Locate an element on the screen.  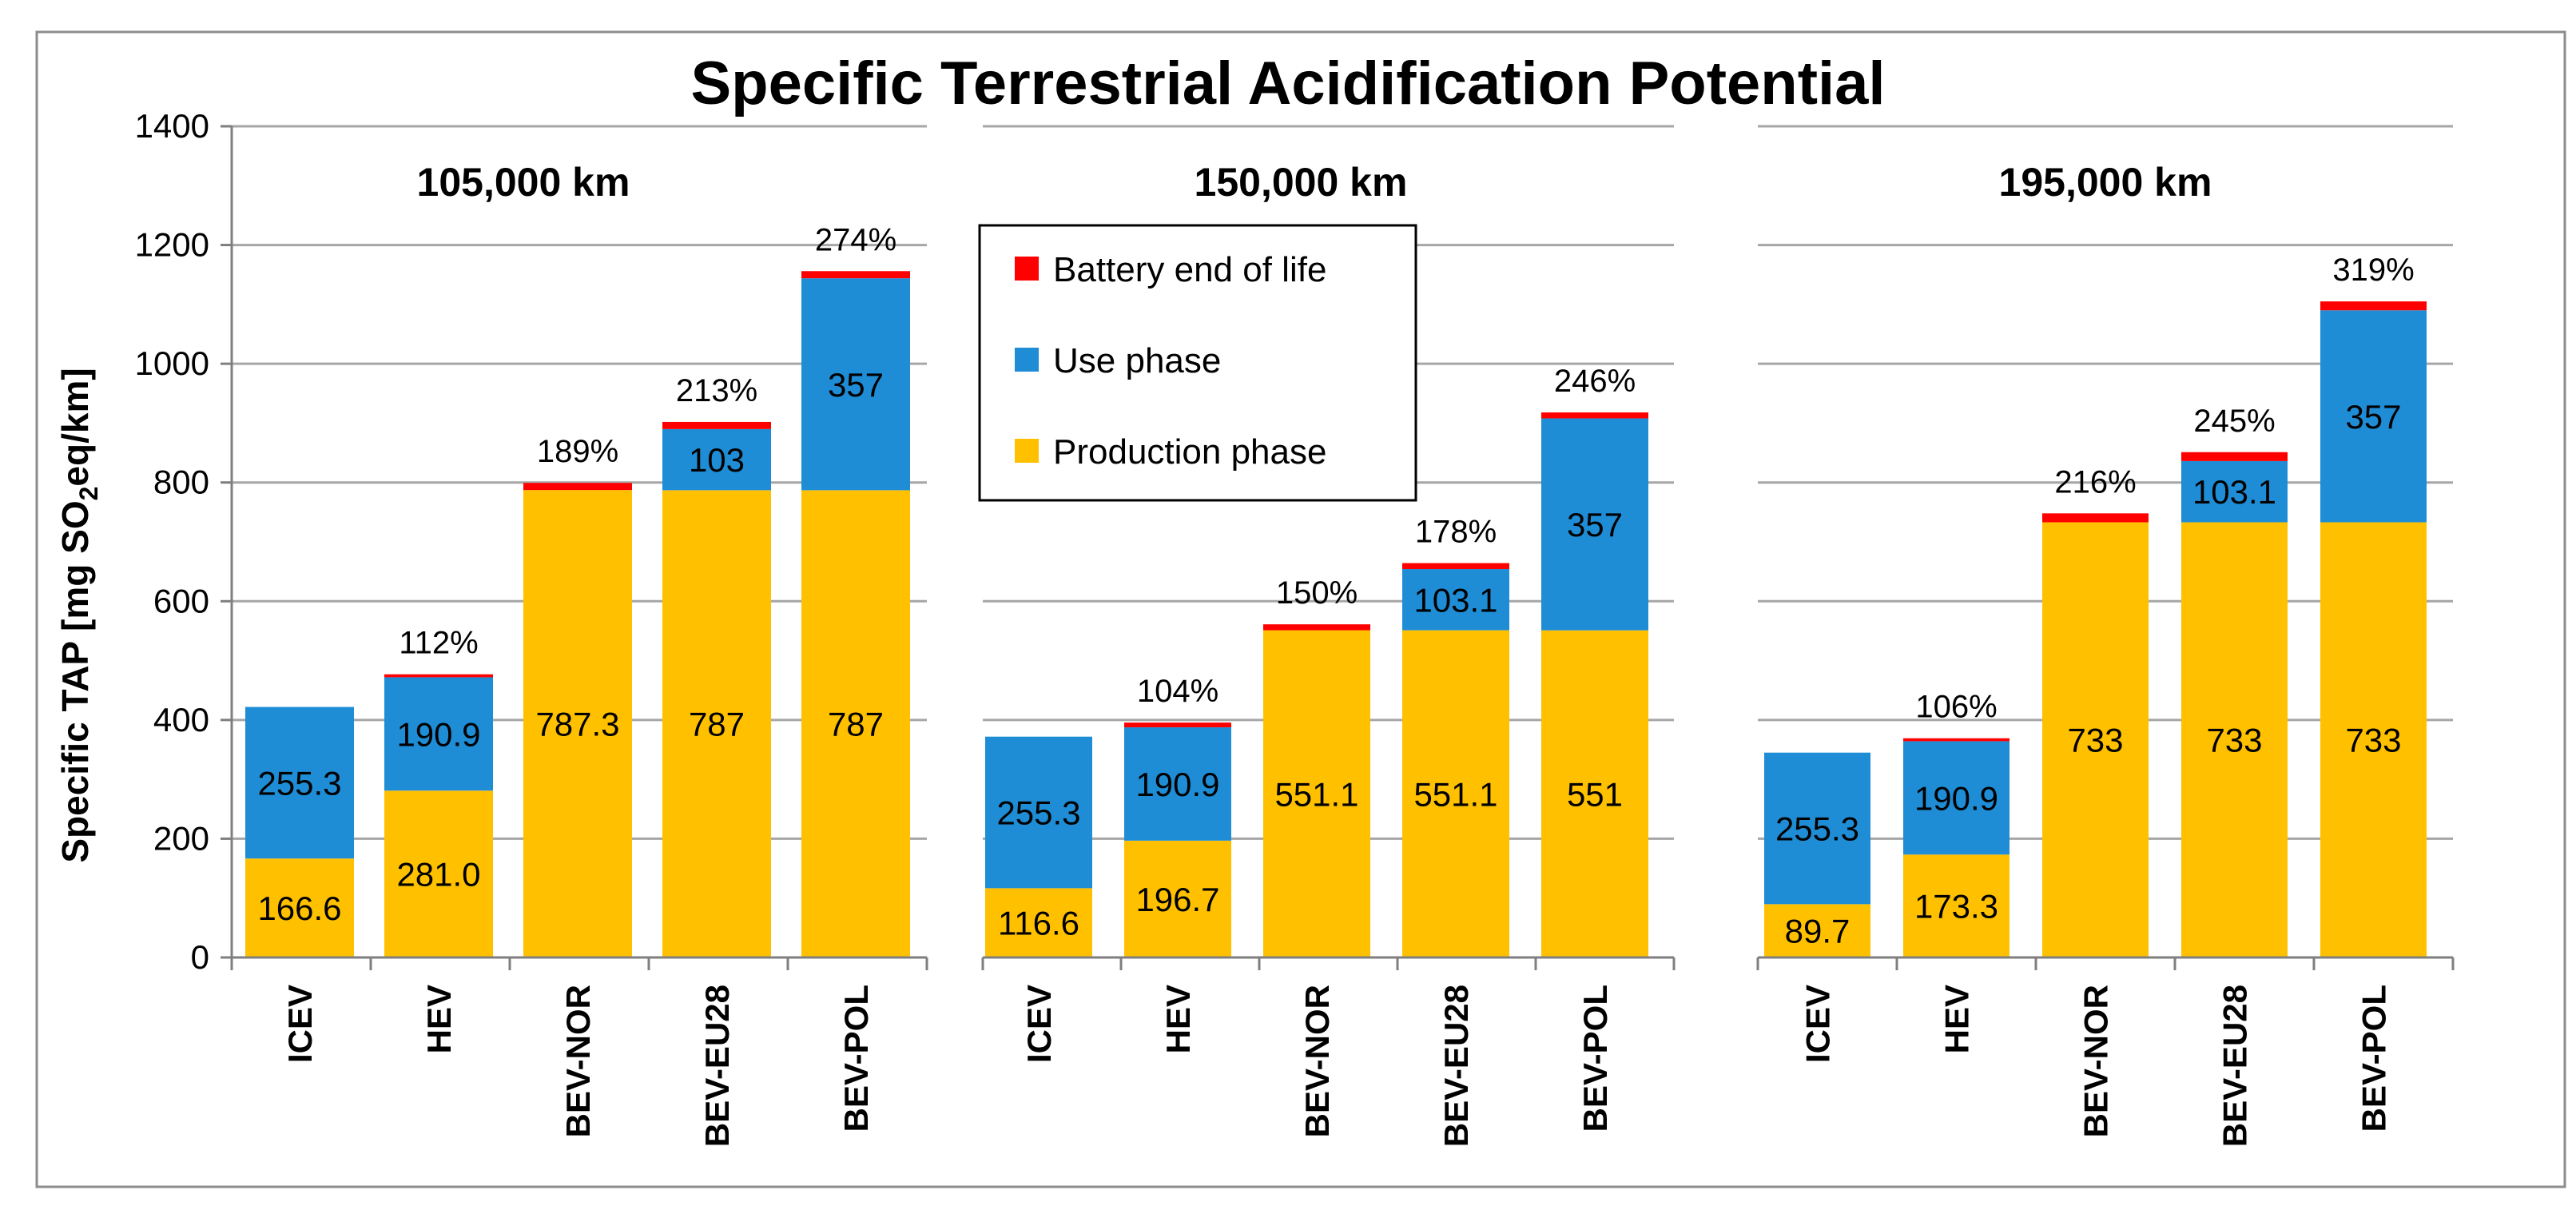
y-axis-label-main: Specific TAP [mg SO is located at coordinates (75, 681).